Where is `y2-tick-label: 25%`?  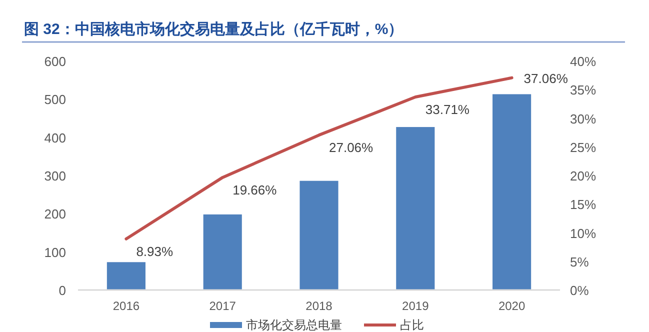 y2-tick-label: 25% is located at coordinates (583, 147).